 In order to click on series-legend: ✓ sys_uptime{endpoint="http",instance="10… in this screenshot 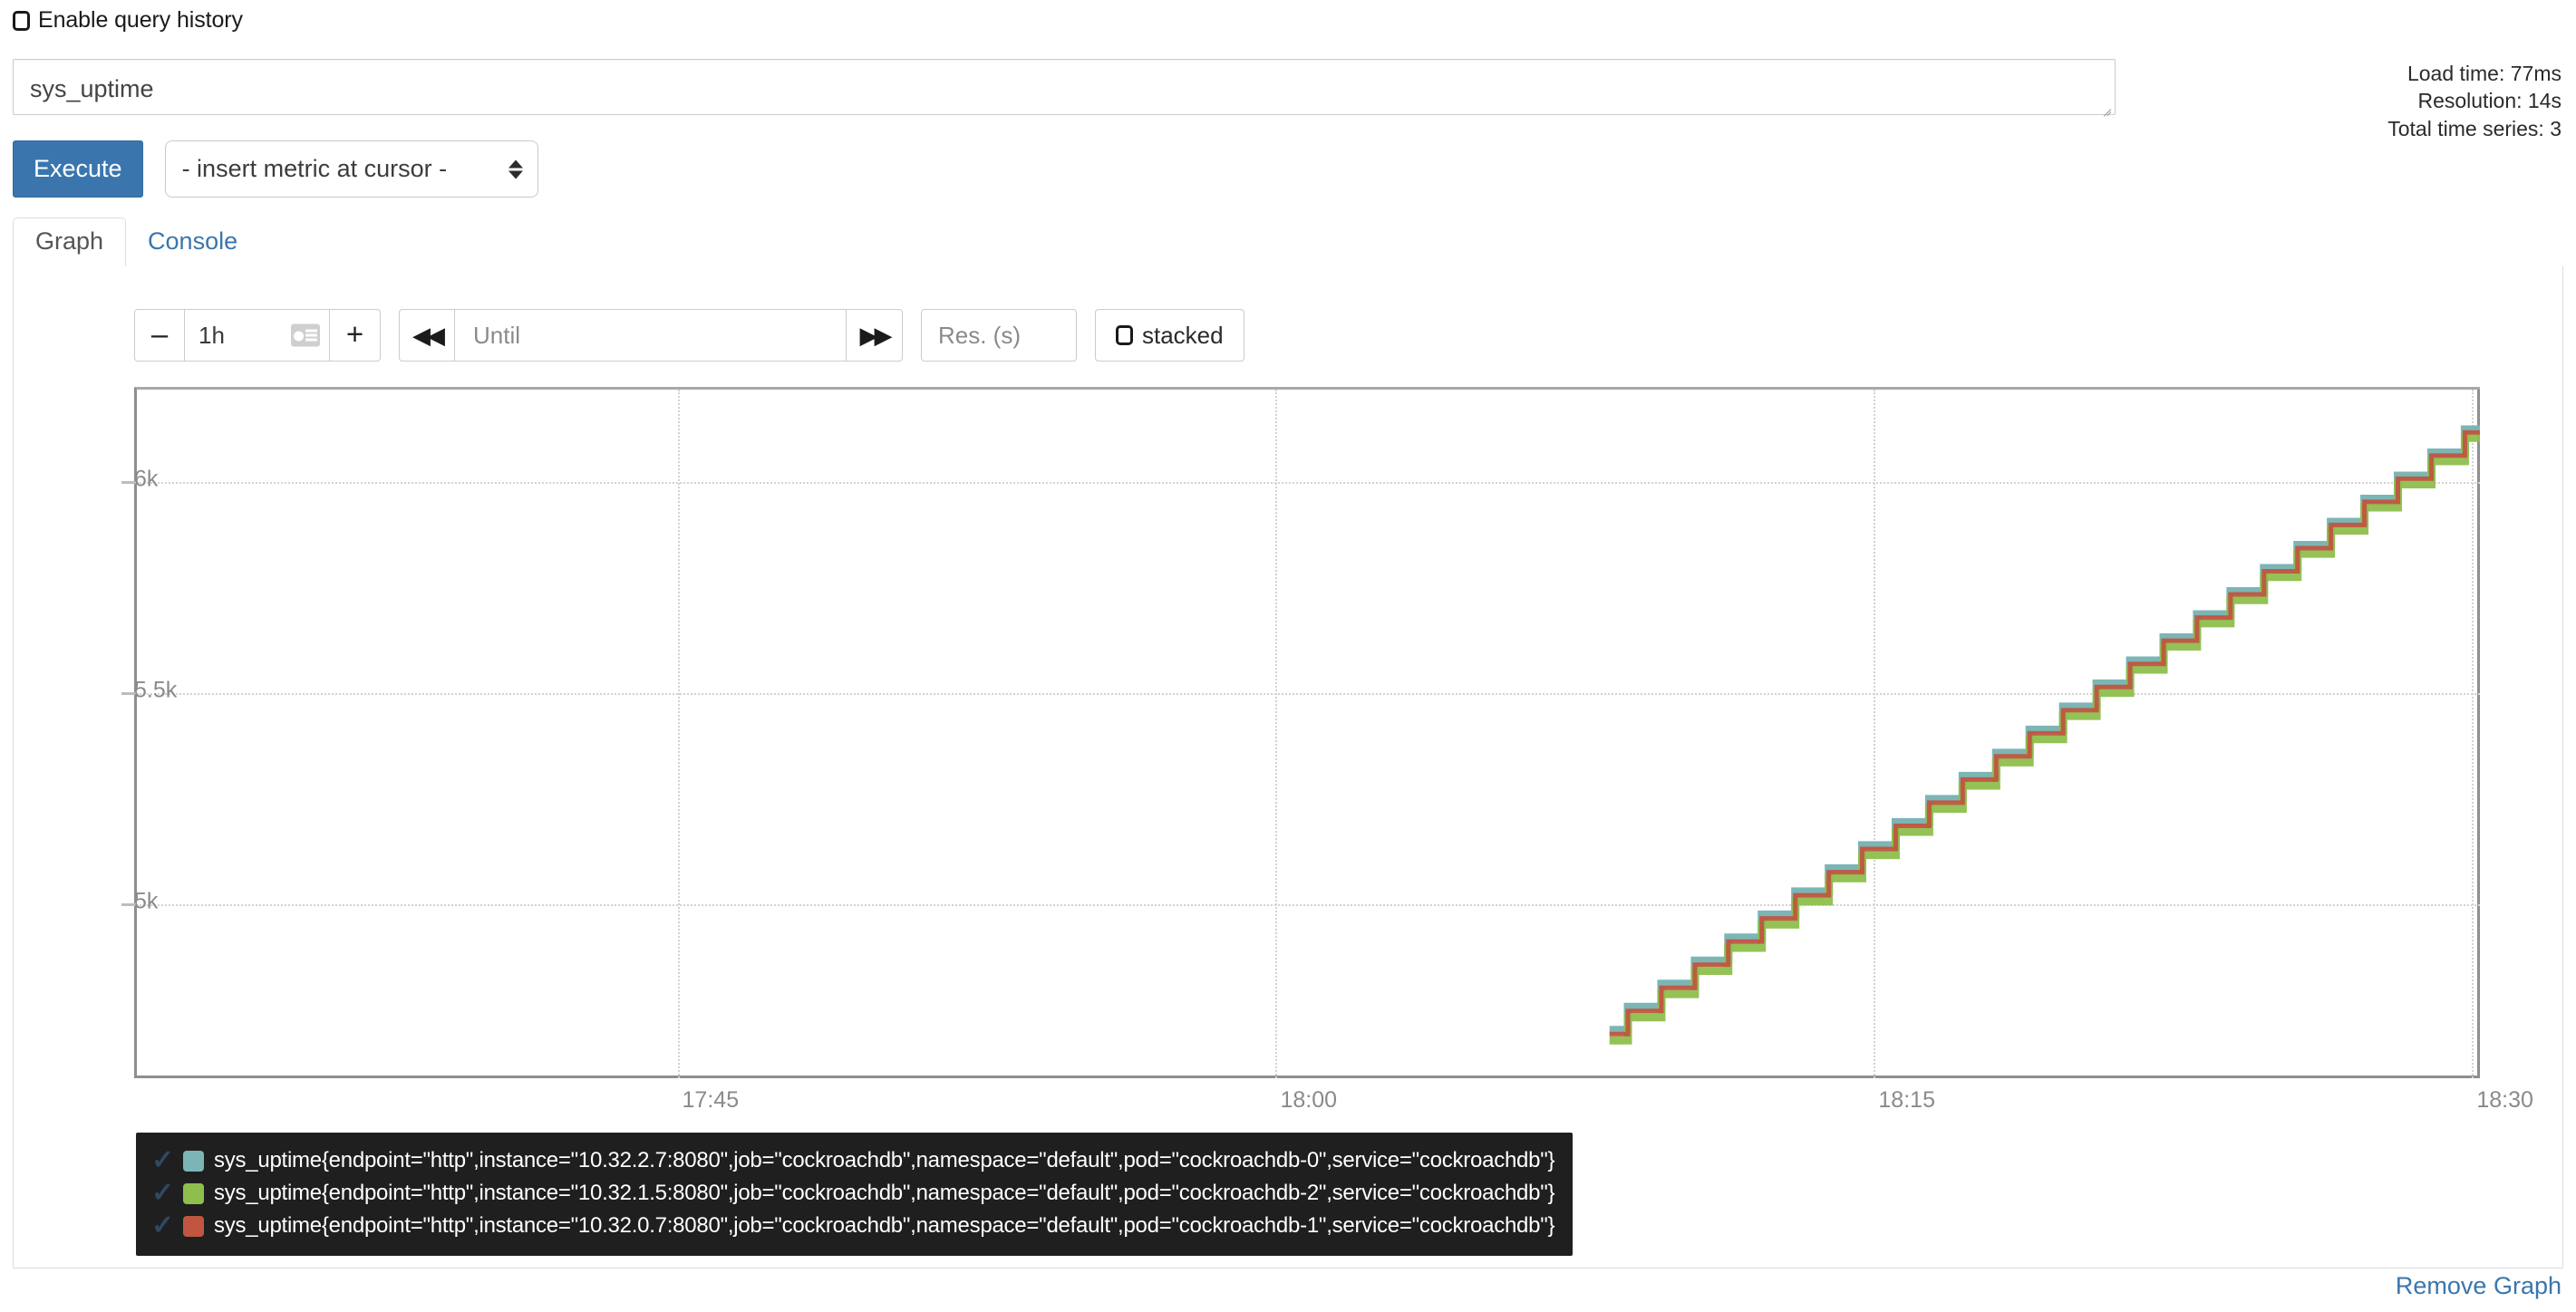, I will do `click(855, 1194)`.